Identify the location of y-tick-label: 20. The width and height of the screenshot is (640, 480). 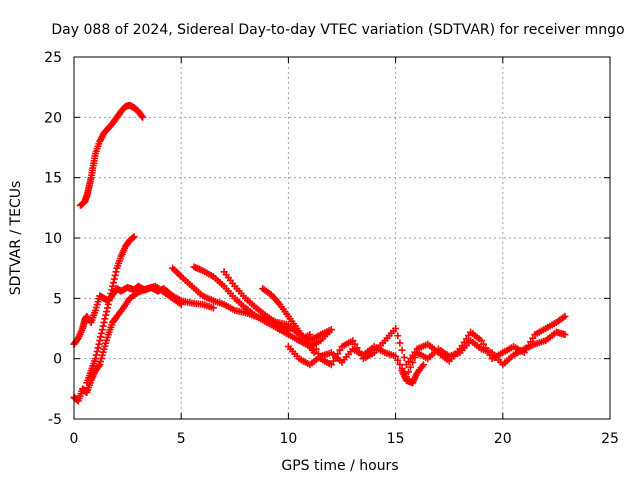
(53, 118).